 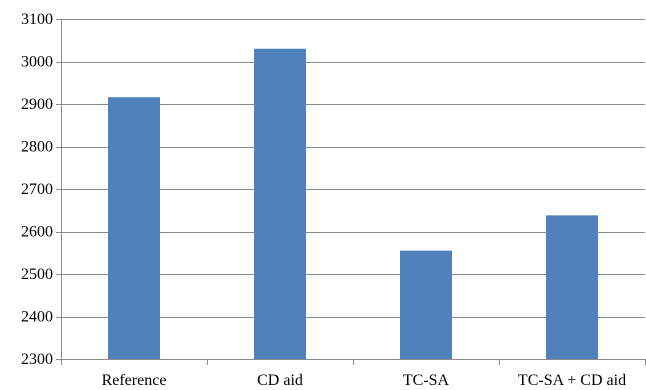 What do you see at coordinates (280, 380) in the screenshot?
I see `x-category-label: CD aid` at bounding box center [280, 380].